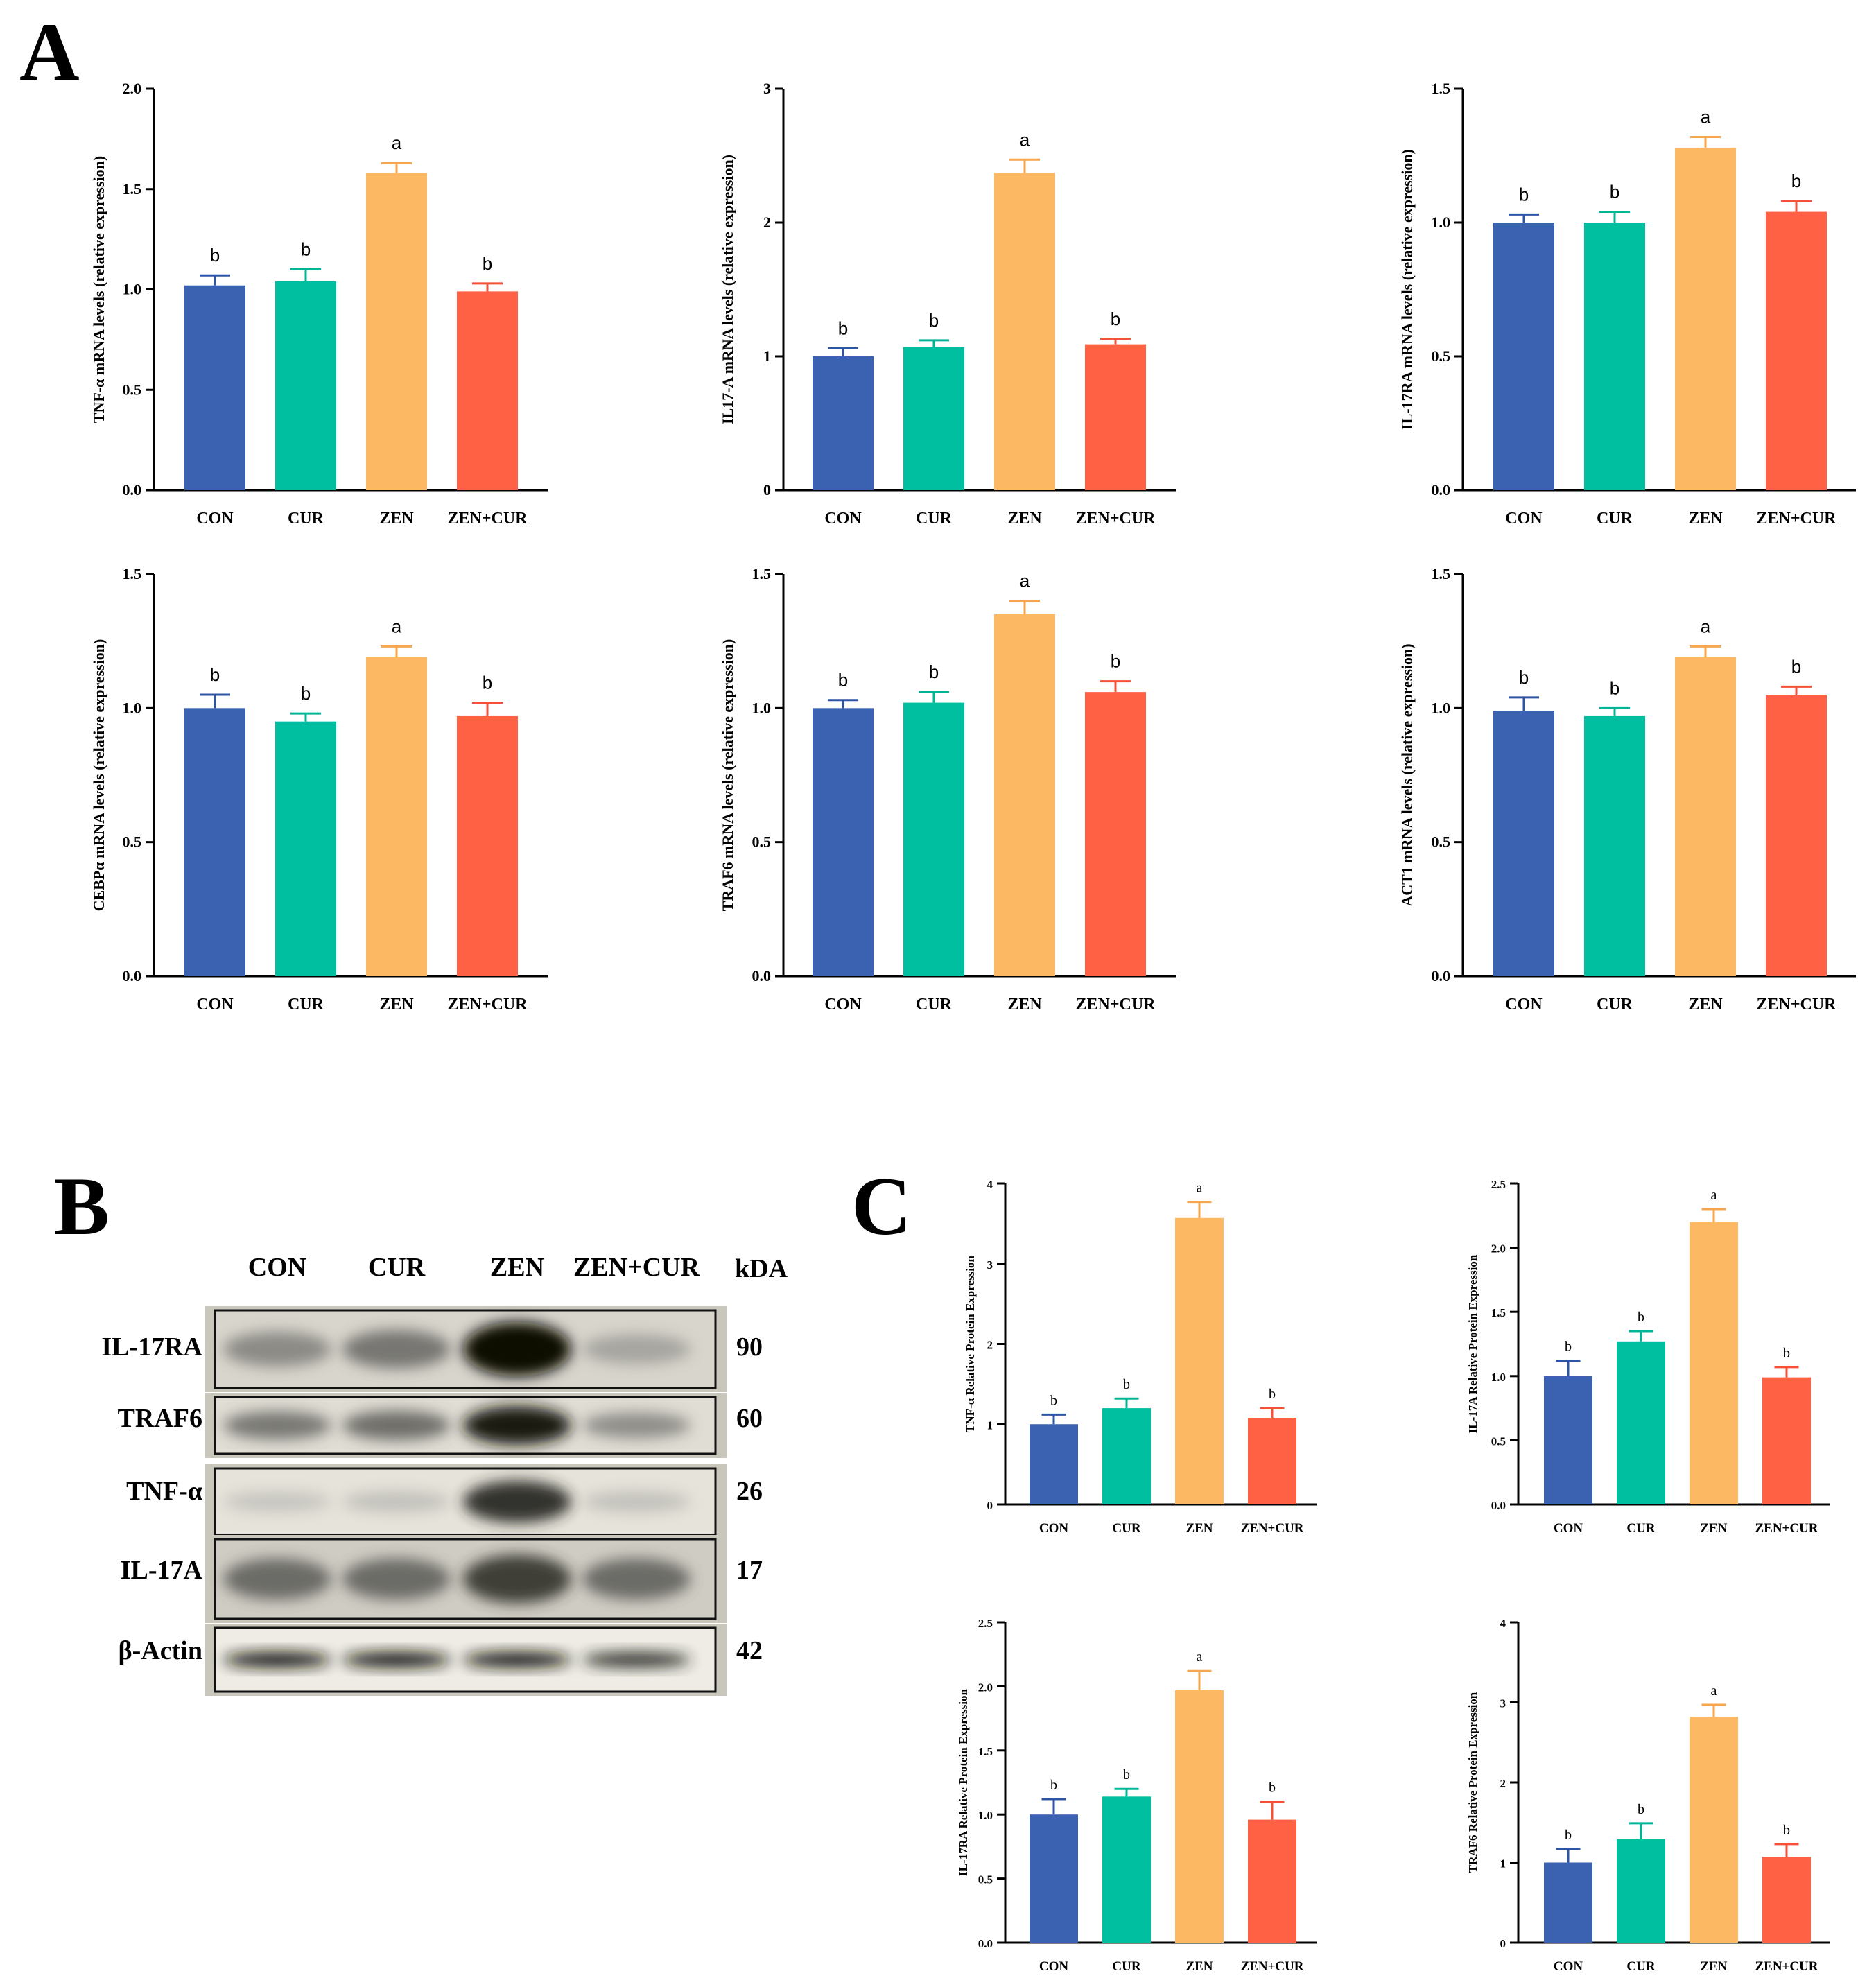 This screenshot has height=1987, width=1876. What do you see at coordinates (162, 1570) in the screenshot?
I see `blot-row-label-il17a: IL-17A` at bounding box center [162, 1570].